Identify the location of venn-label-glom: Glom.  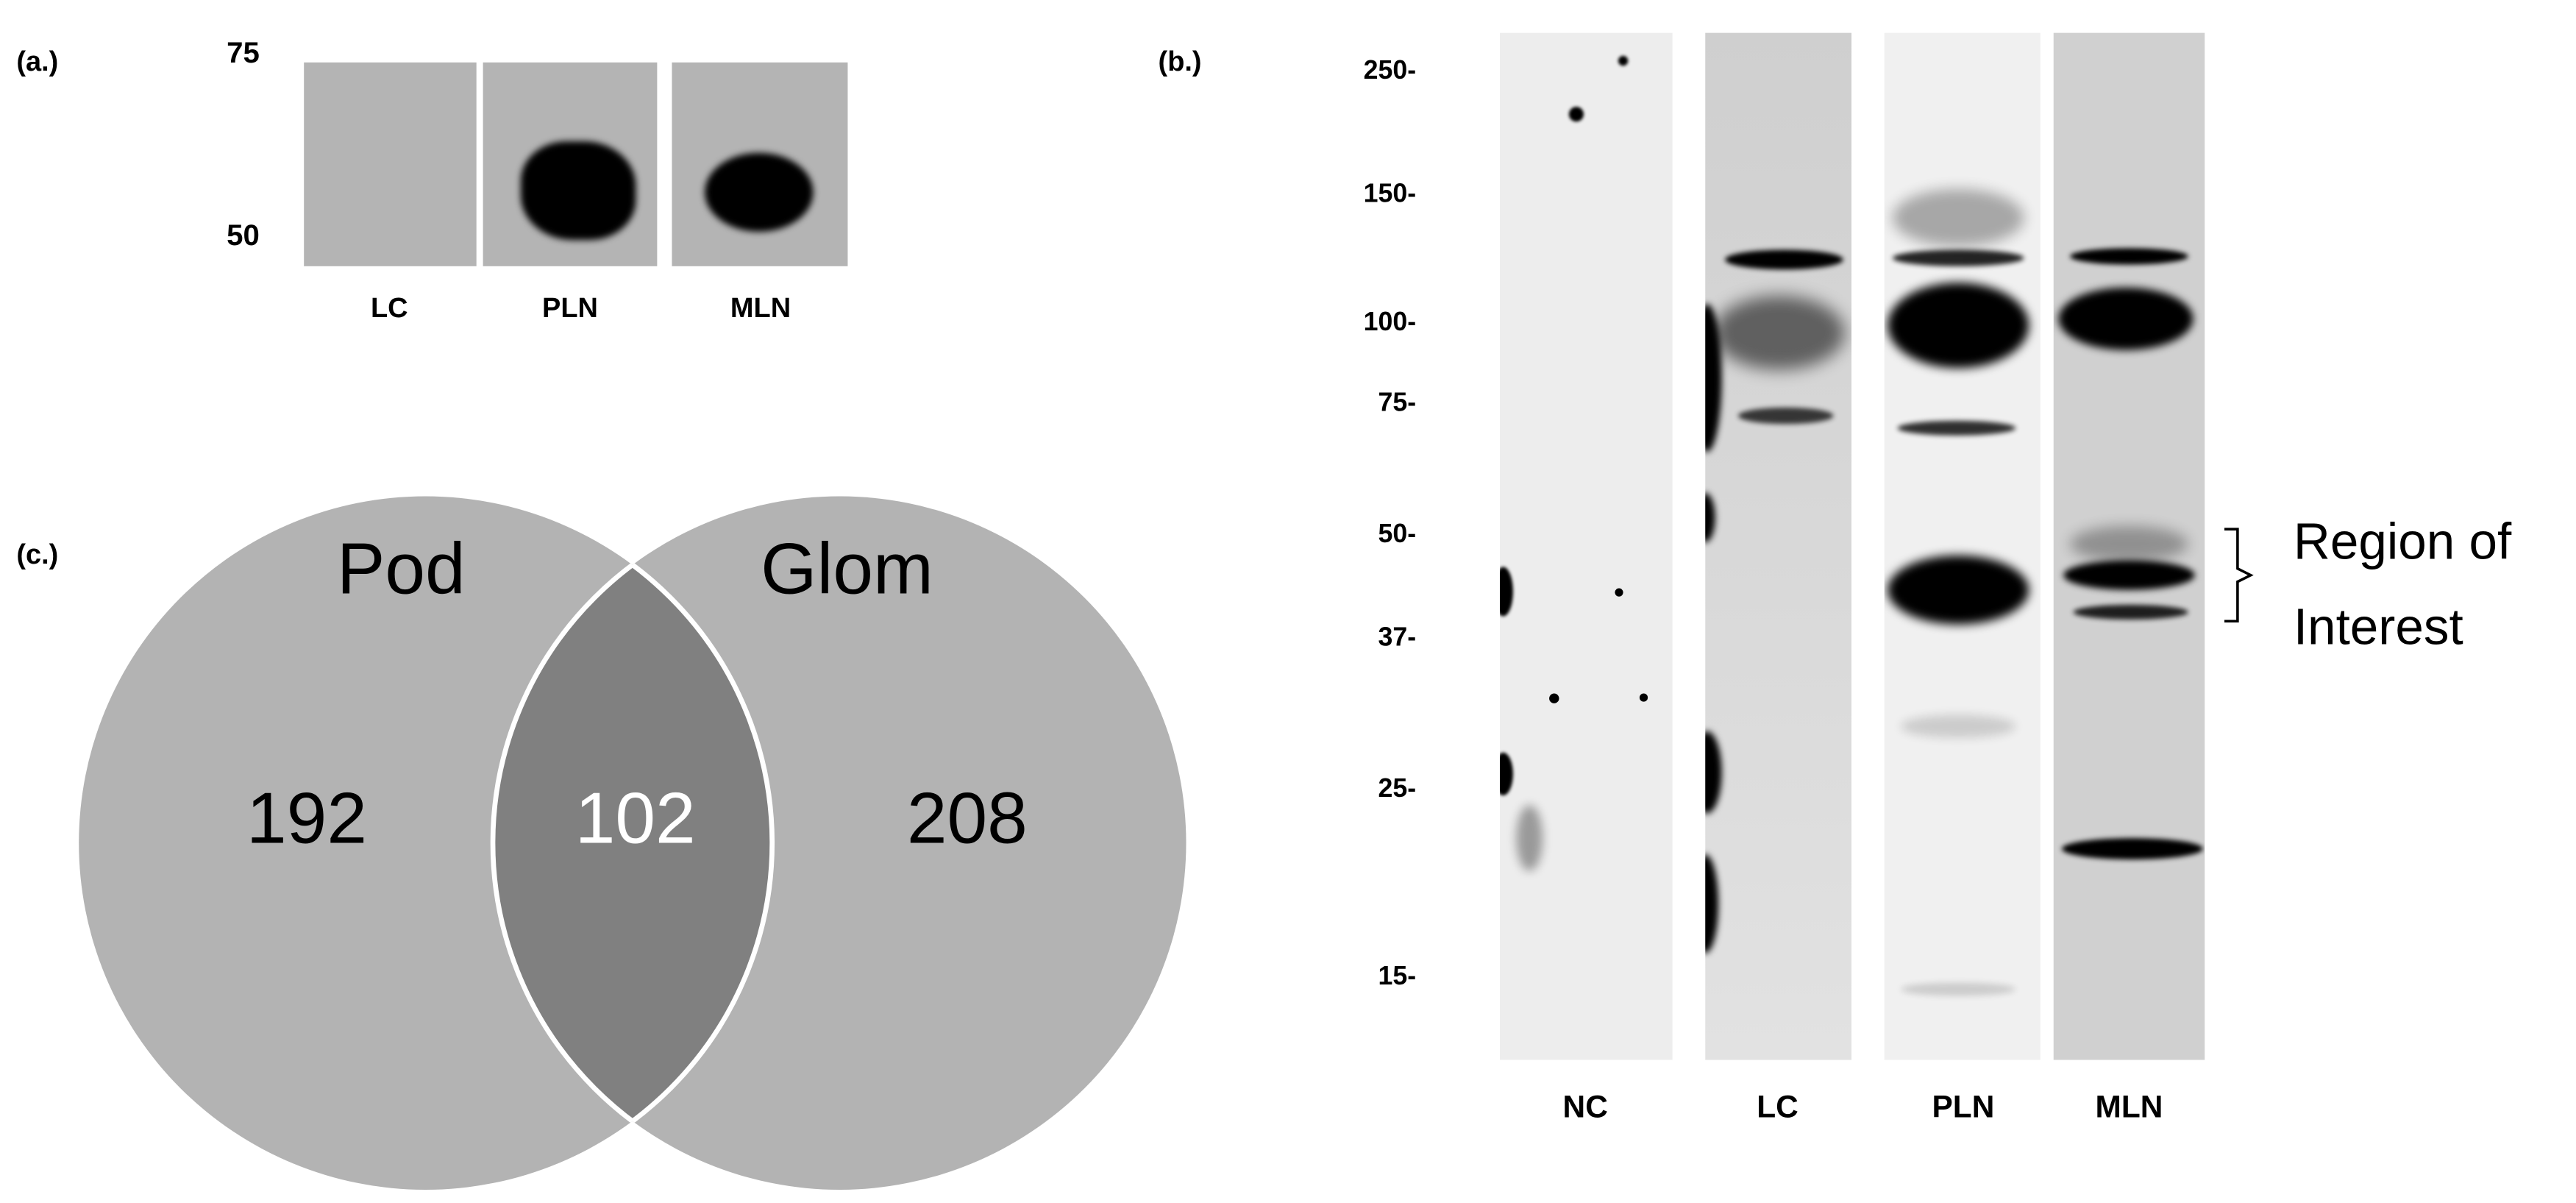
(847, 569).